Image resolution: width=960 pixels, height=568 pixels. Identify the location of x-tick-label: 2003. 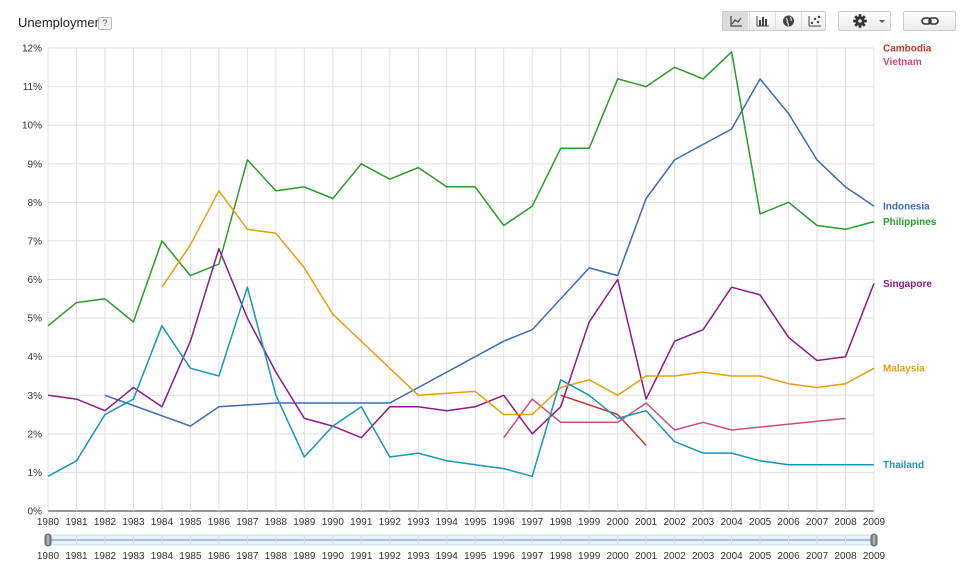
(703, 522).